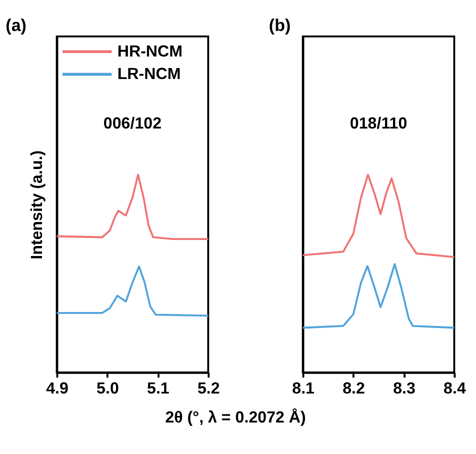  Describe the element at coordinates (353, 389) in the screenshot. I see `x-tick-label: 8.2` at that location.